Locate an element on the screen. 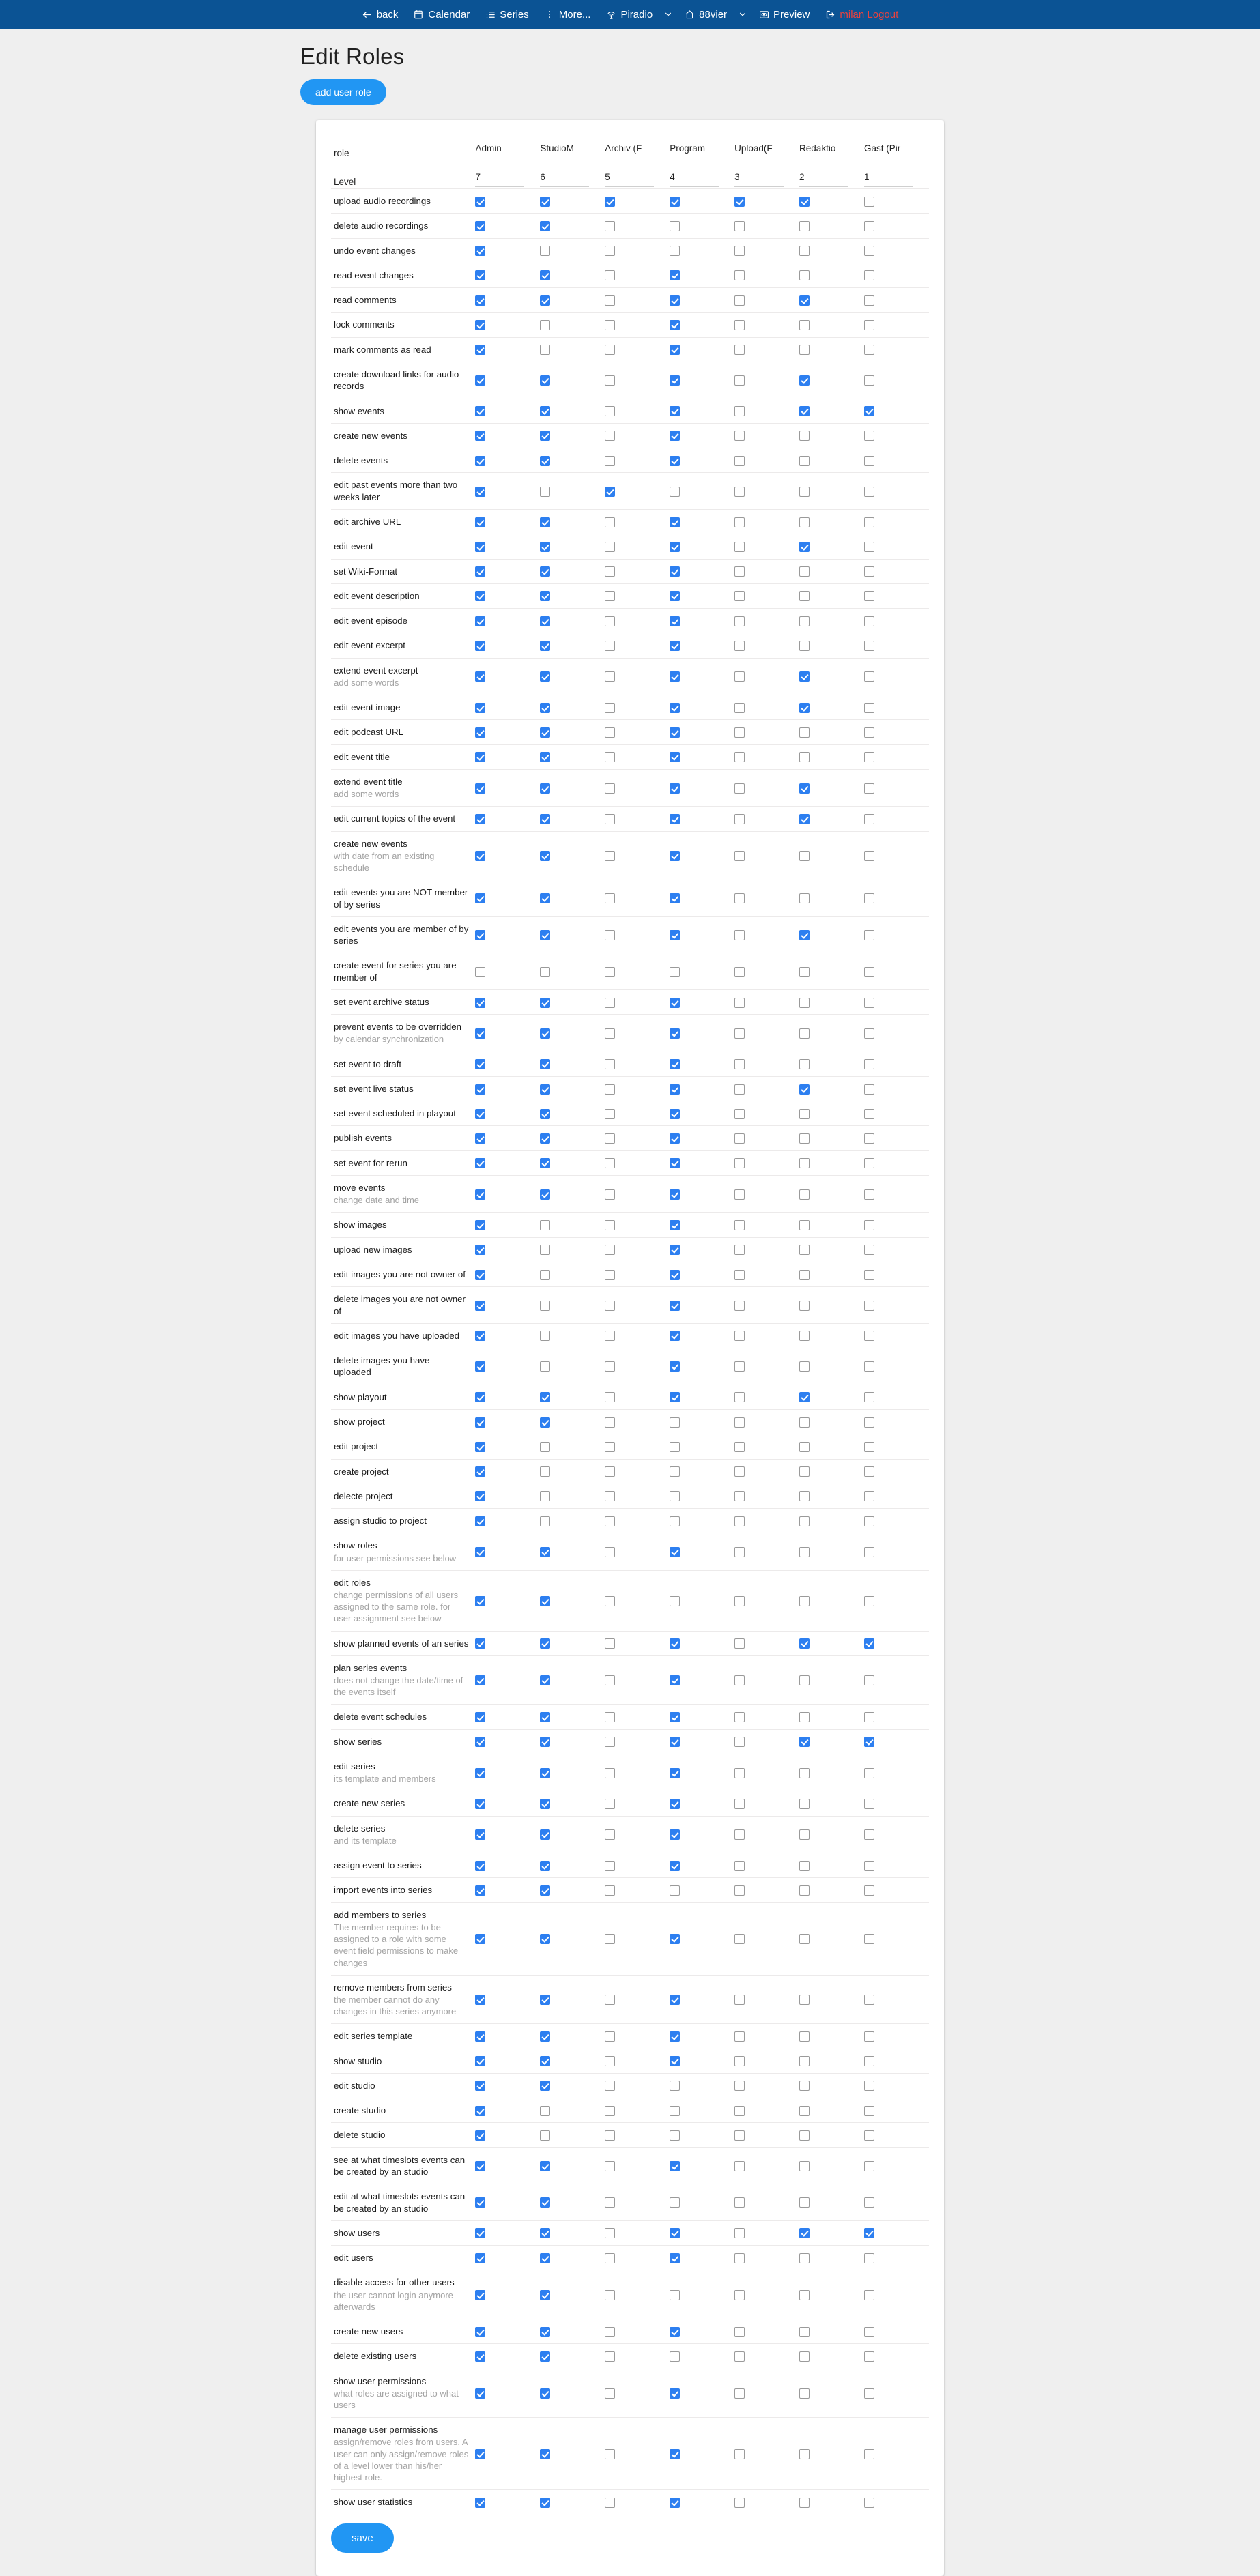 The width and height of the screenshot is (1260, 2576). permission-checkbox-r3-c1 is located at coordinates (545, 275).